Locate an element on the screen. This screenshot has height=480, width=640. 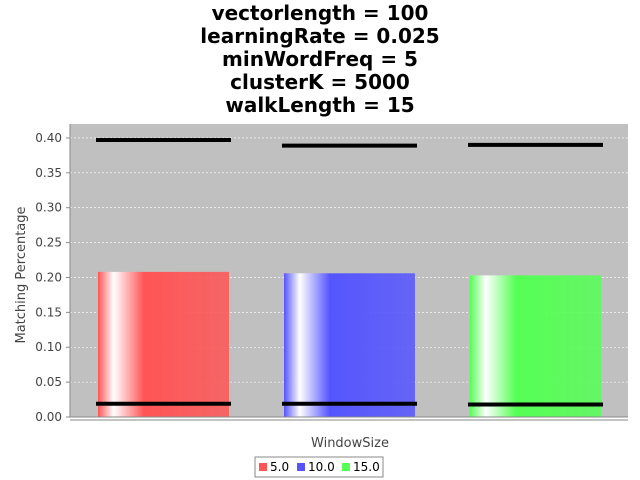
y-tick-label: 0.05 is located at coordinates (48, 382).